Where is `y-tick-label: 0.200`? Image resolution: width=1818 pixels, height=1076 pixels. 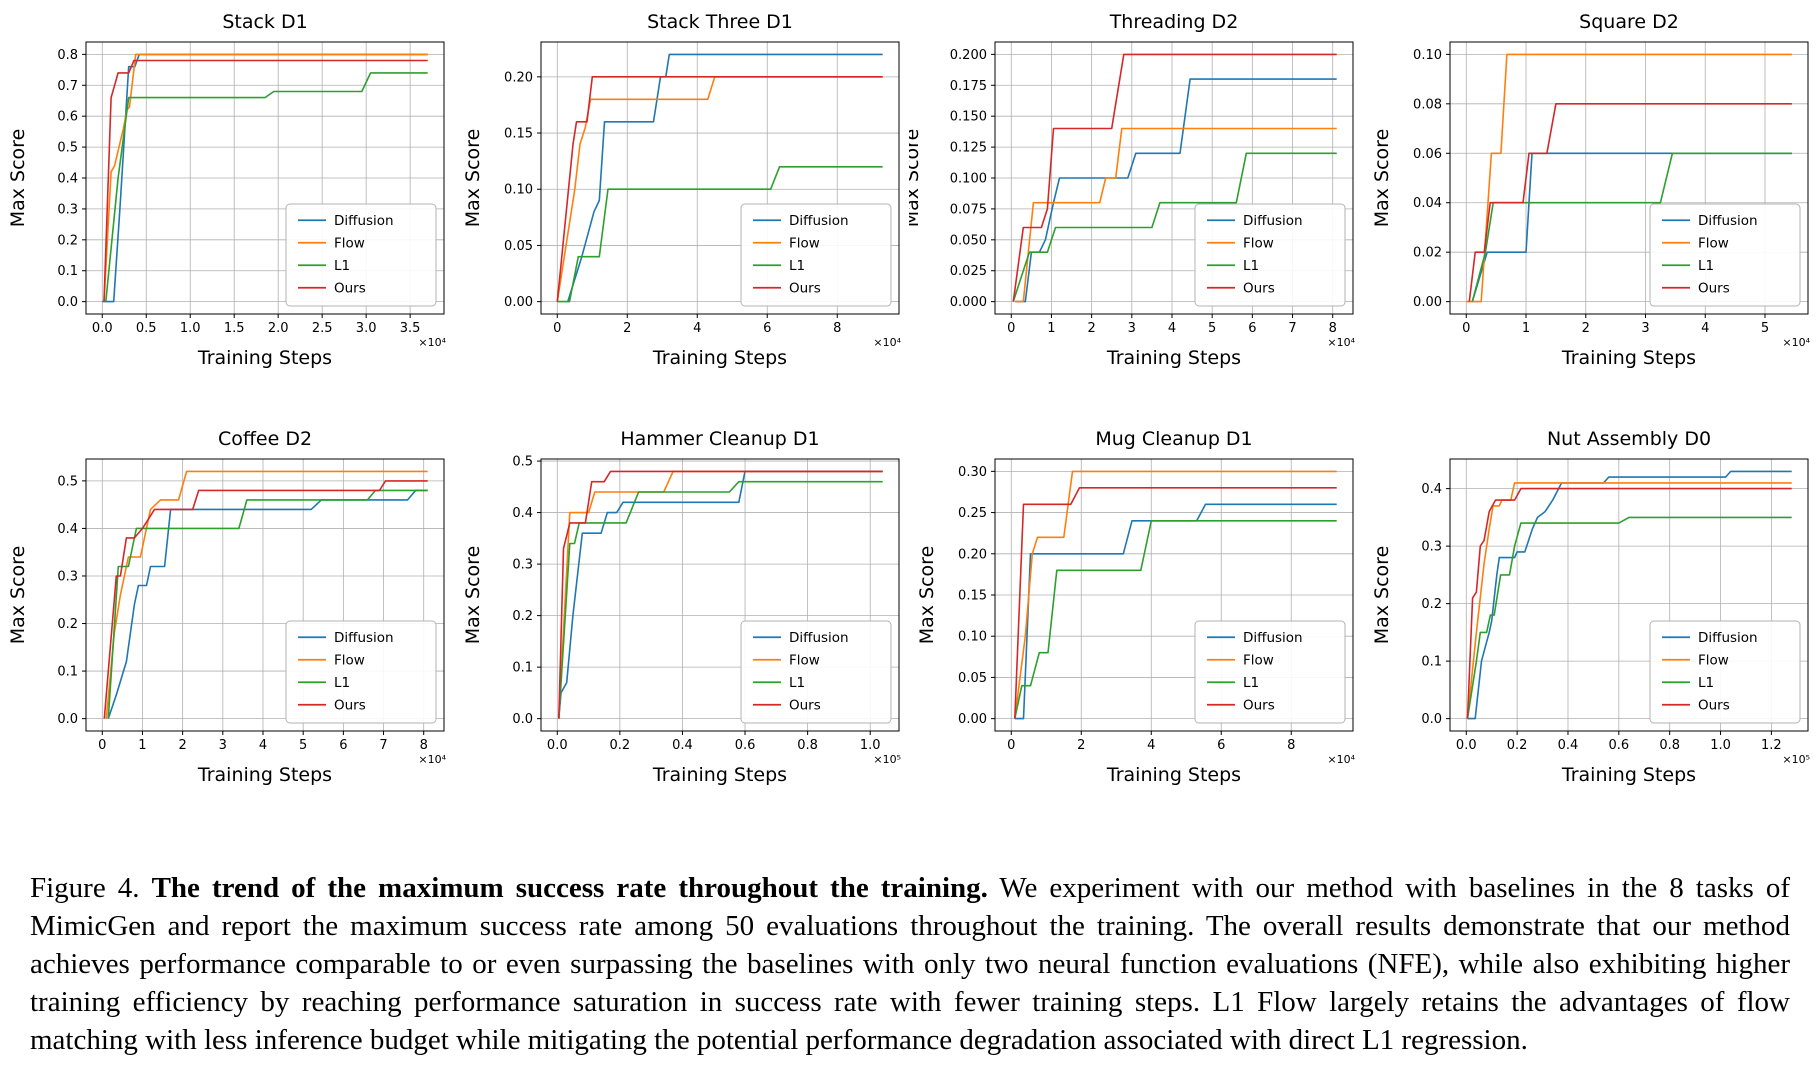
y-tick-label: 0.200 is located at coordinates (968, 55).